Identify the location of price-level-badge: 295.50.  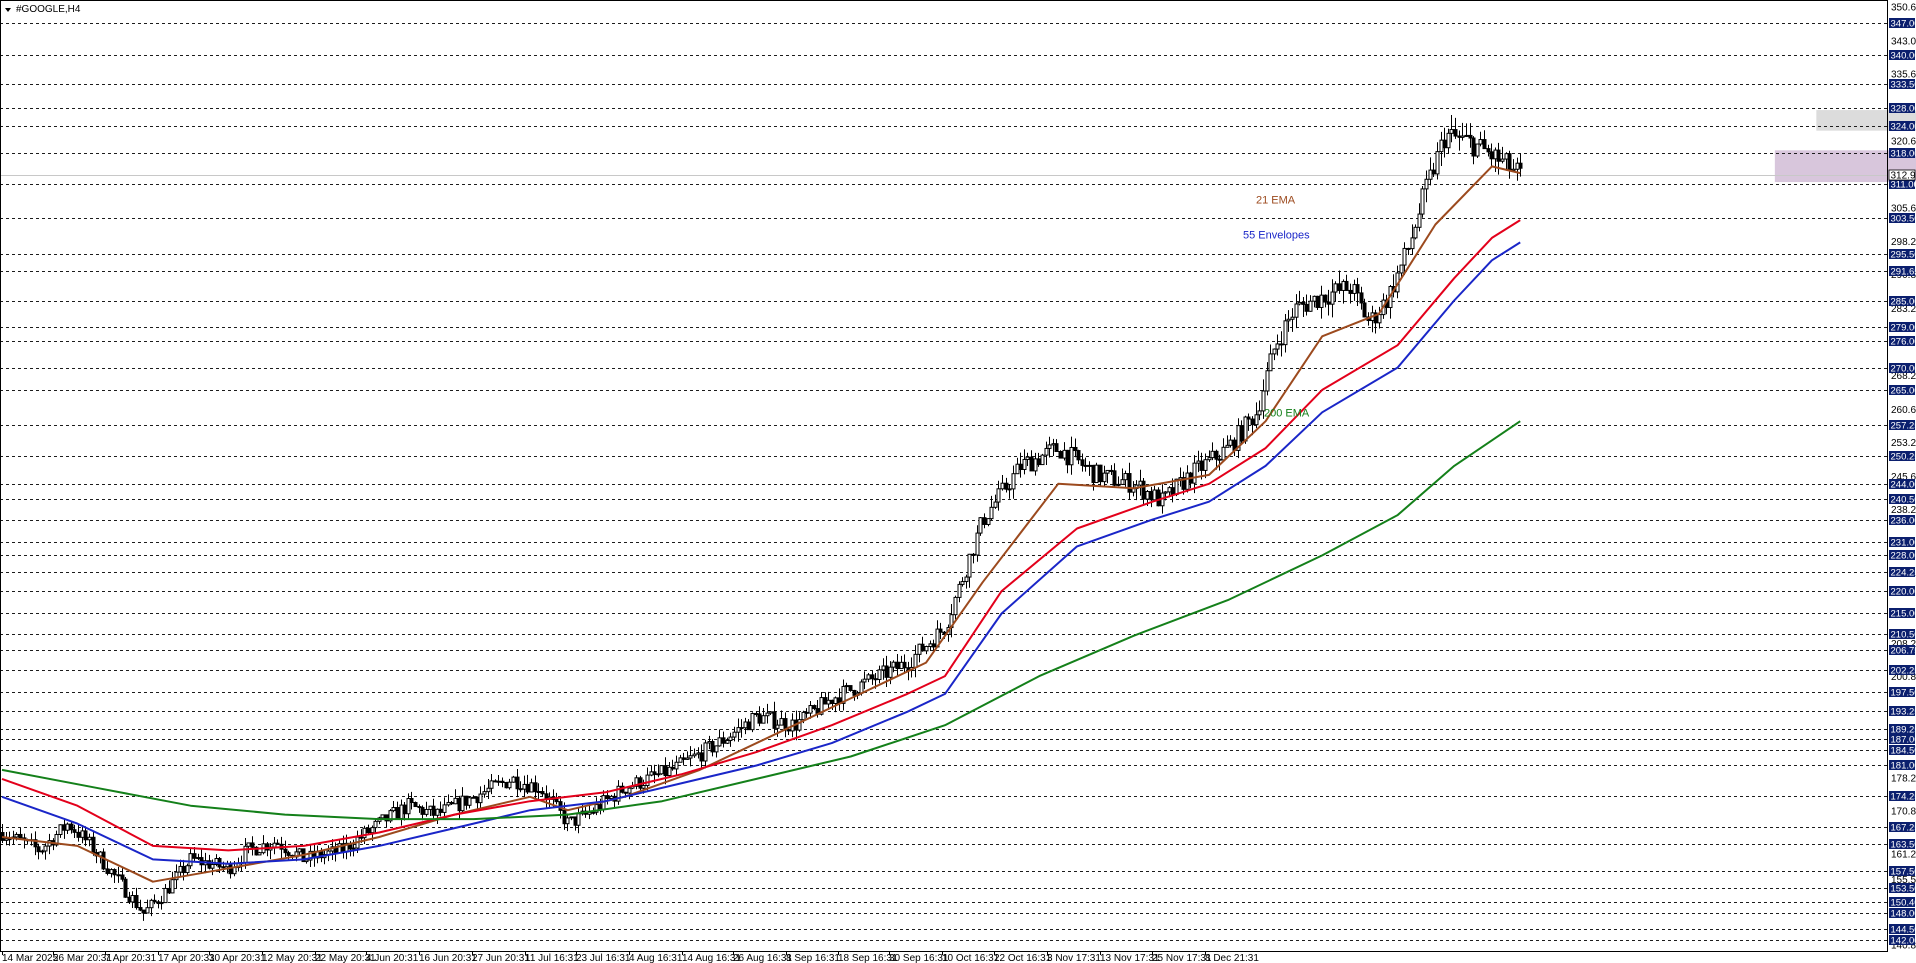
(1902, 255).